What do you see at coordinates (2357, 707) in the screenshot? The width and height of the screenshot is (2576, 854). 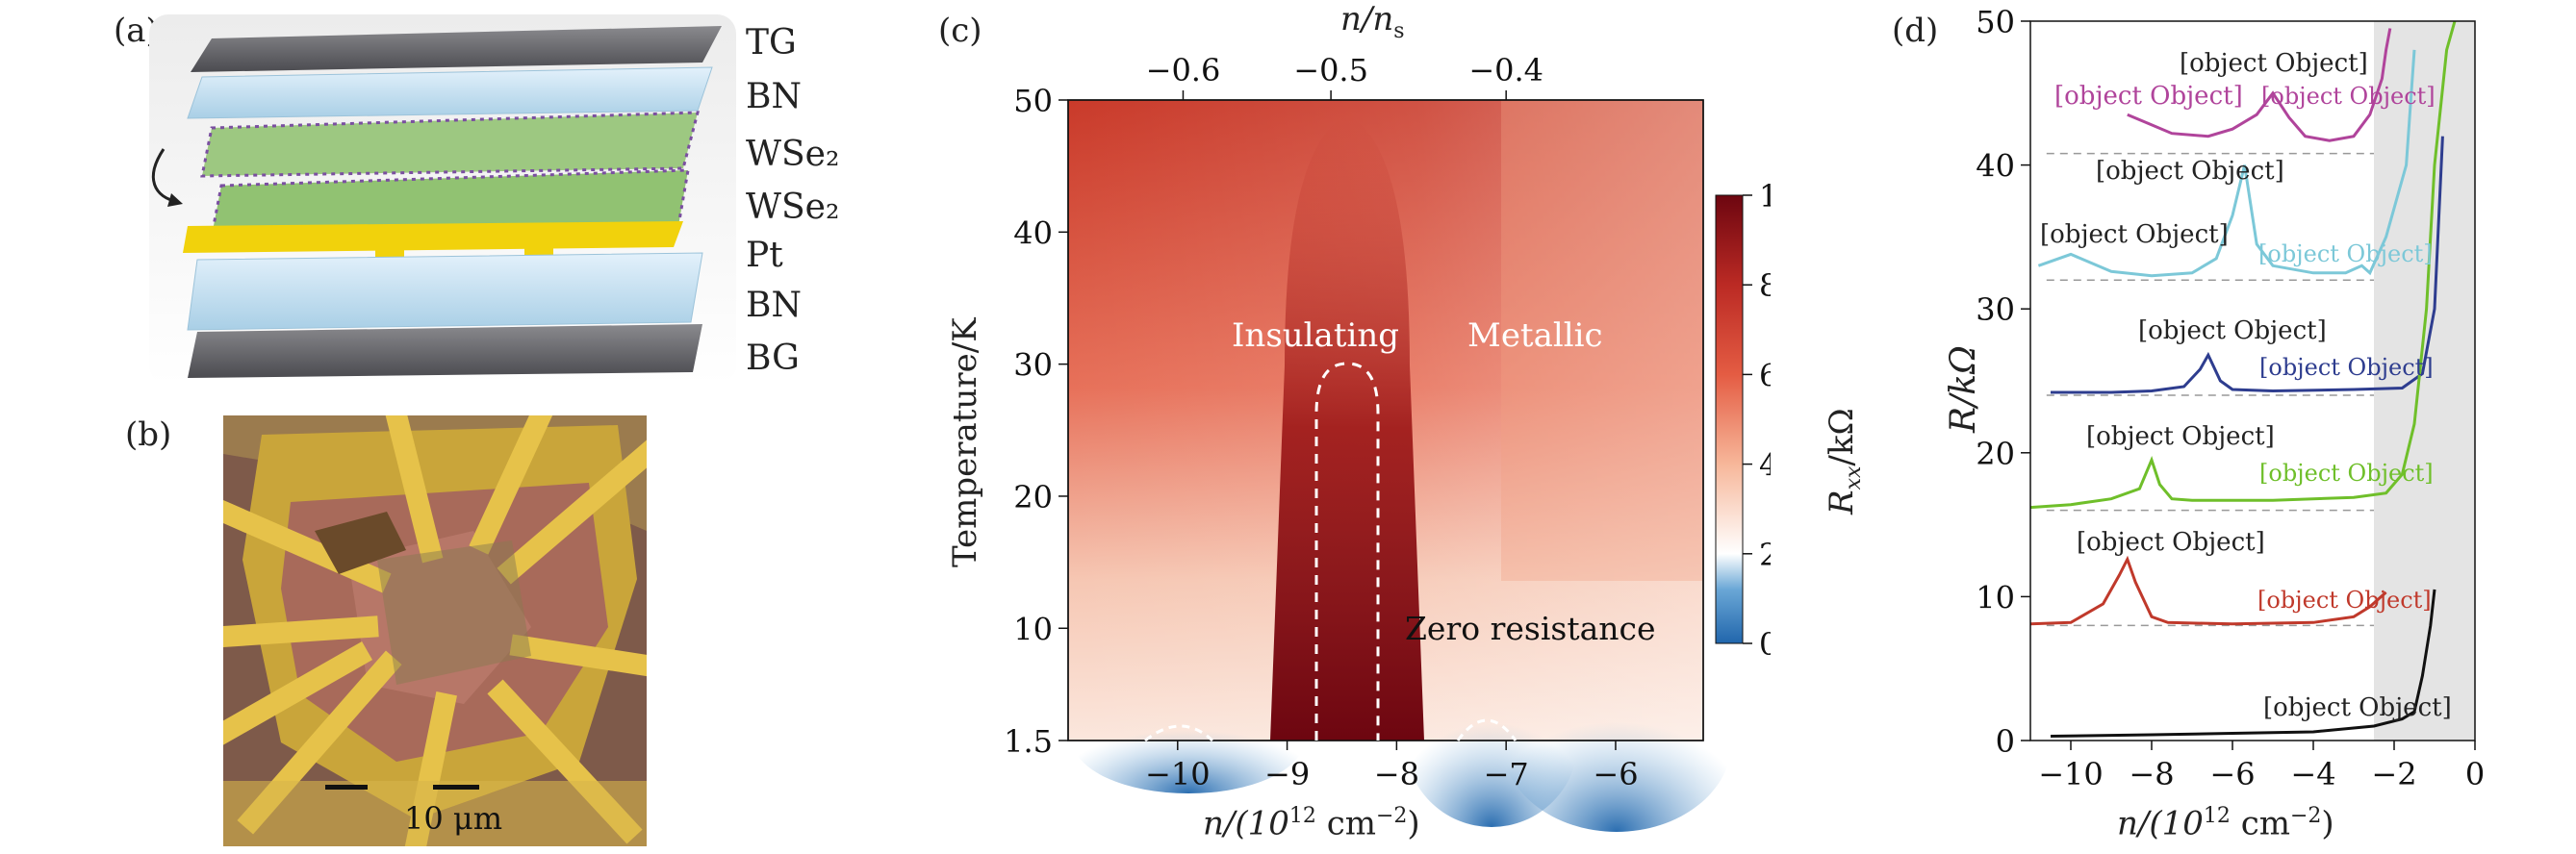 I see `label-bernal: [object Object]` at bounding box center [2357, 707].